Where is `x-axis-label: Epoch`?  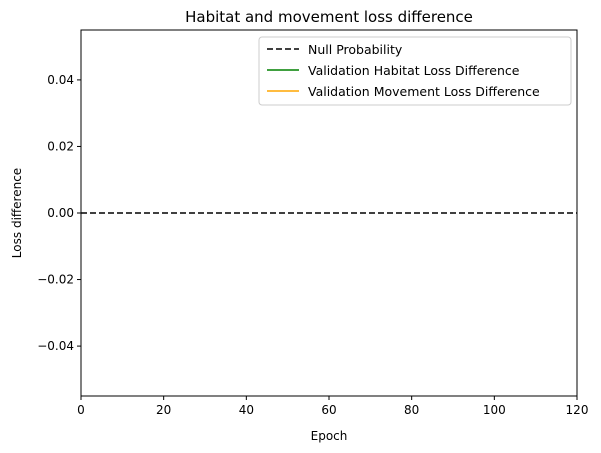 x-axis-label: Epoch is located at coordinates (329, 436).